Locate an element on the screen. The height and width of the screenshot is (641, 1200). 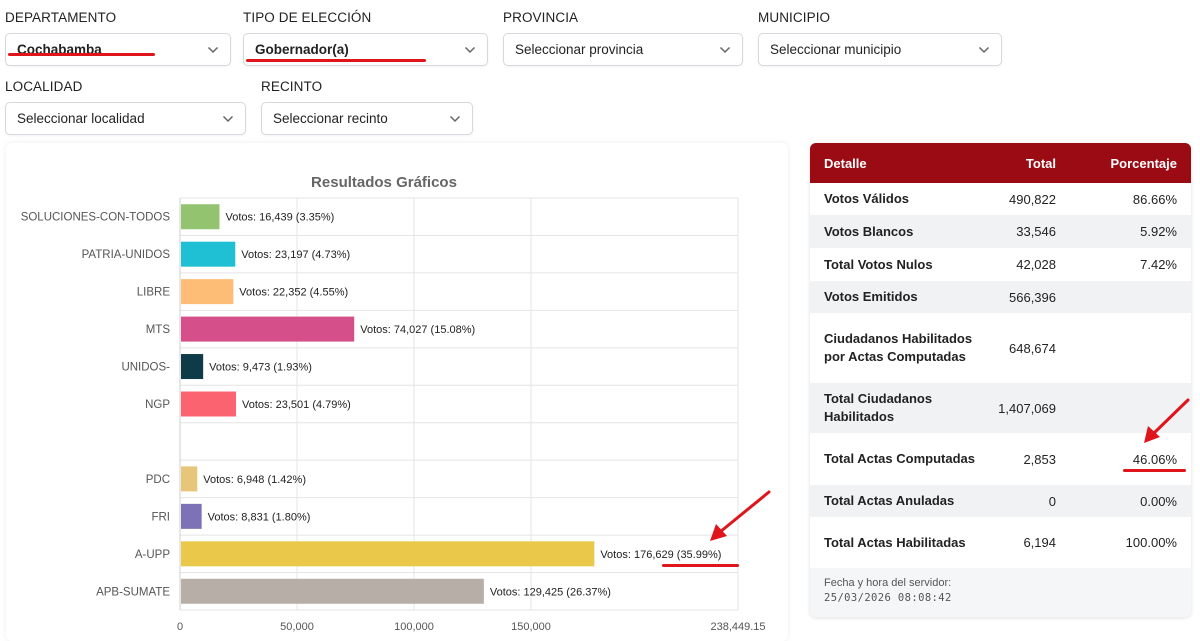
localidad-select: Seleccionar localidad is located at coordinates (125, 118).